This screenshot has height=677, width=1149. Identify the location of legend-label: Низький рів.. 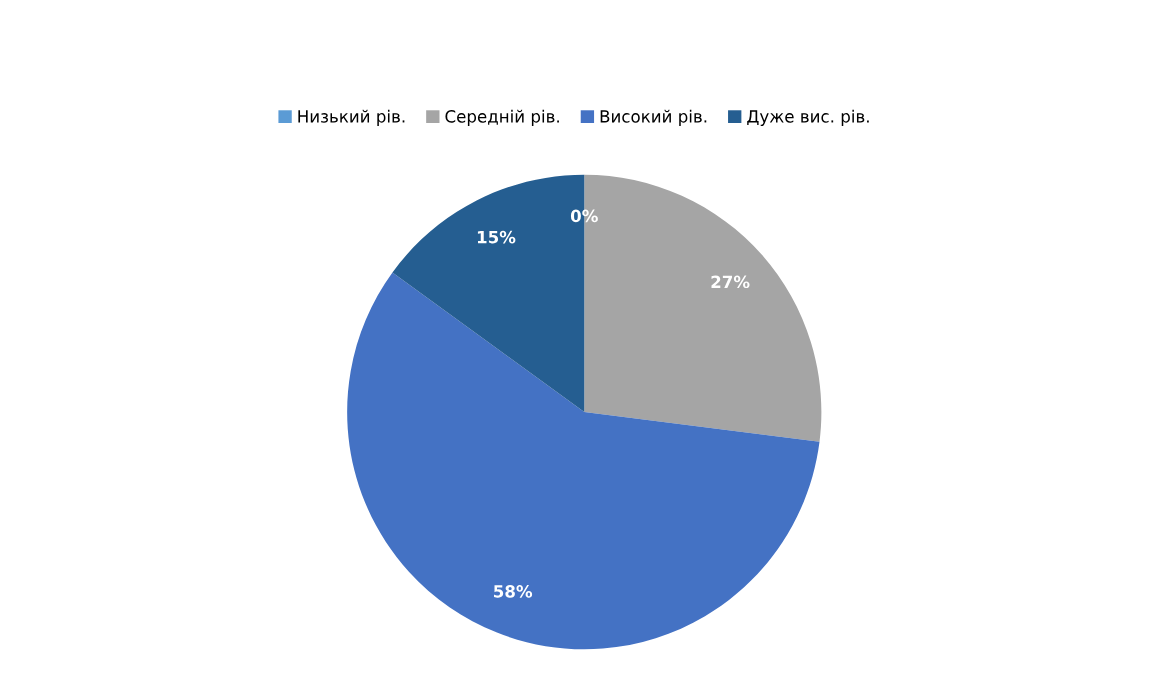
(351, 117).